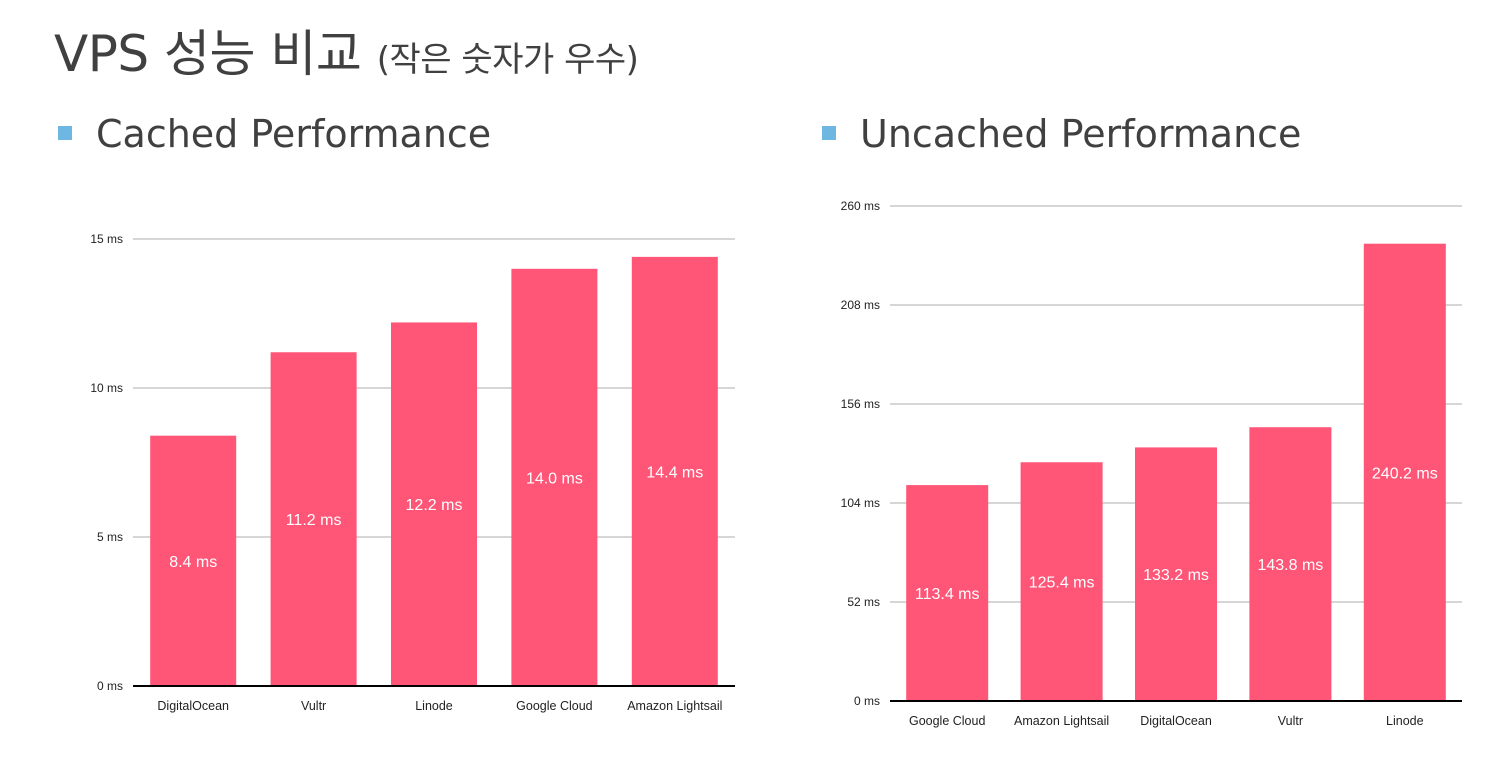 The width and height of the screenshot is (1511, 784). Describe the element at coordinates (863, 602) in the screenshot. I see `y-tick-label: 52 ms` at that location.